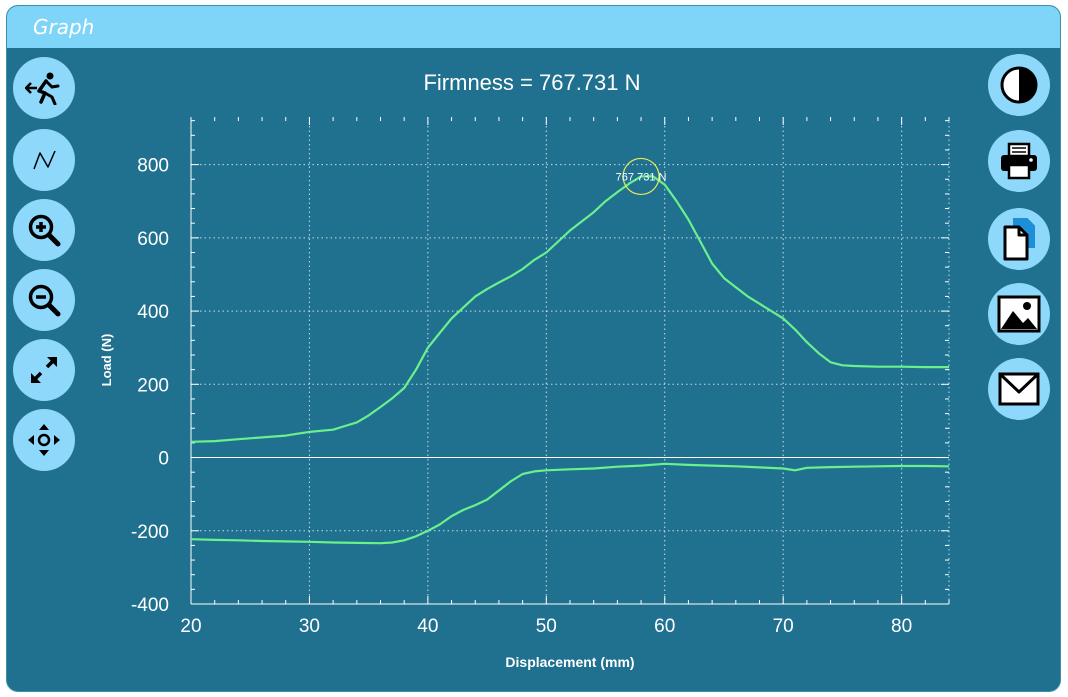 This screenshot has width=1068, height=697. I want to click on y-tick-label: 400, so click(153, 312).